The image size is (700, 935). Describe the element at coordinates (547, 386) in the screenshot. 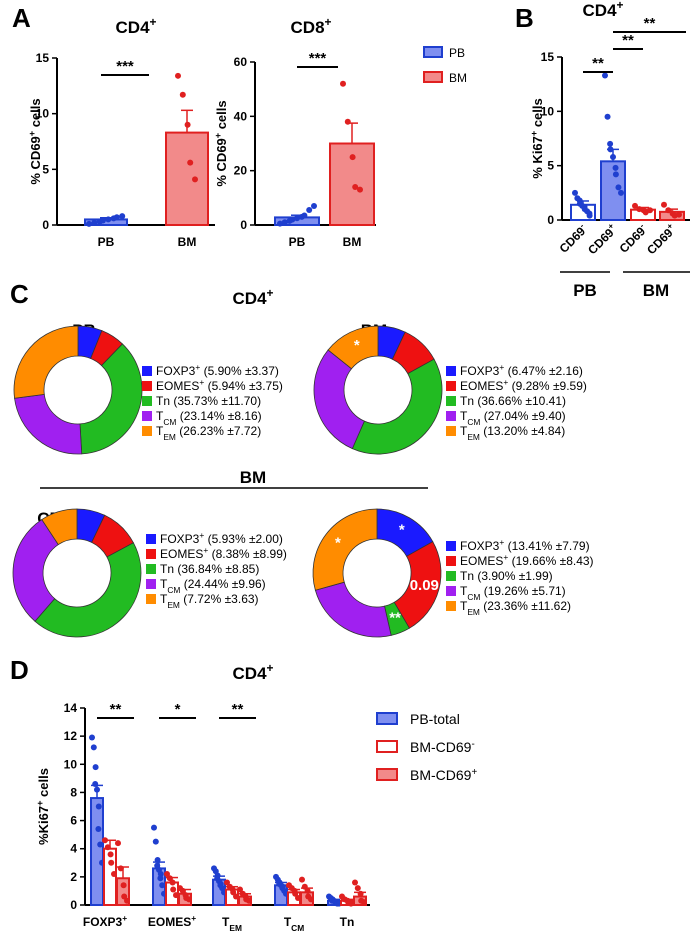

I see `c-bm-legend-label-1-part-2: (9.28% ±9.59)` at that location.